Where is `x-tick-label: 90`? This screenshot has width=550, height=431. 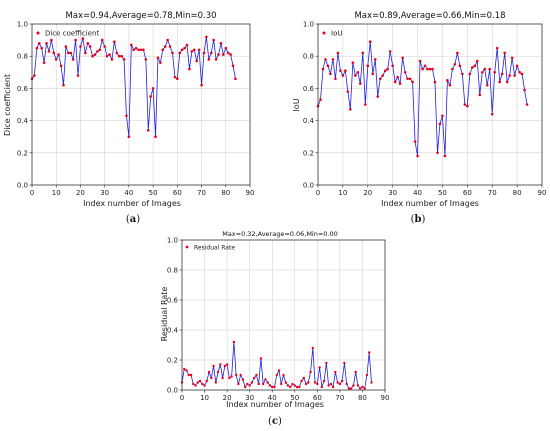 x-tick-label: 90 is located at coordinates (385, 398).